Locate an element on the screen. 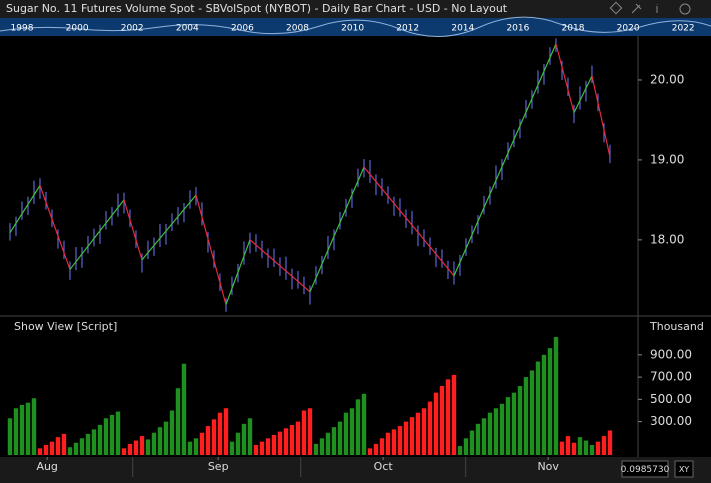  title-bar is located at coordinates (355, 9).